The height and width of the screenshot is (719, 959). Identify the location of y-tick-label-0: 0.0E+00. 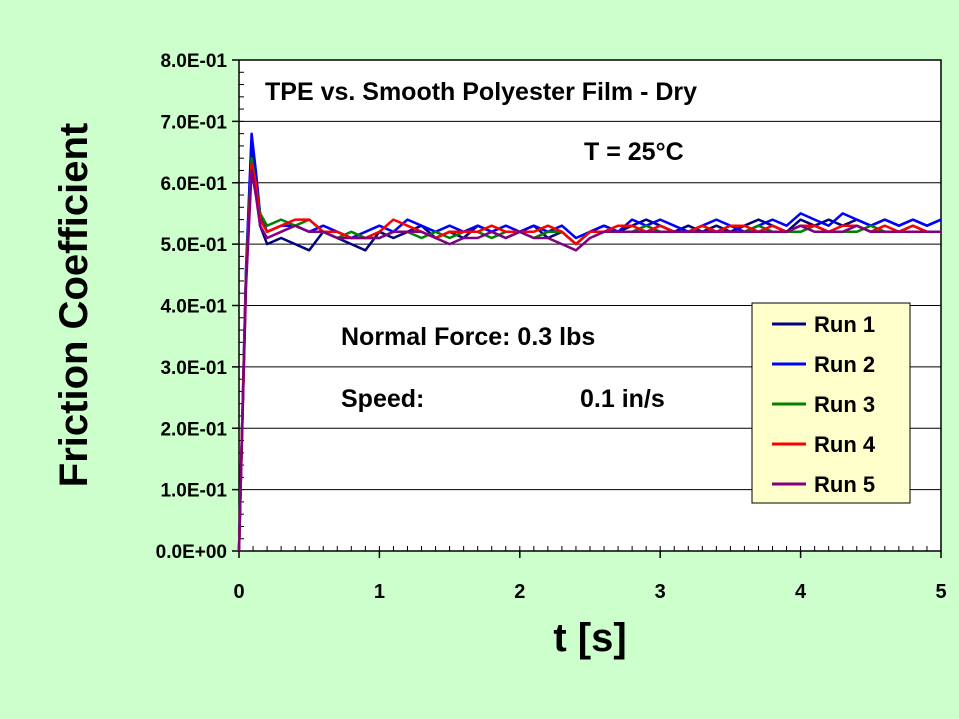
(191, 552).